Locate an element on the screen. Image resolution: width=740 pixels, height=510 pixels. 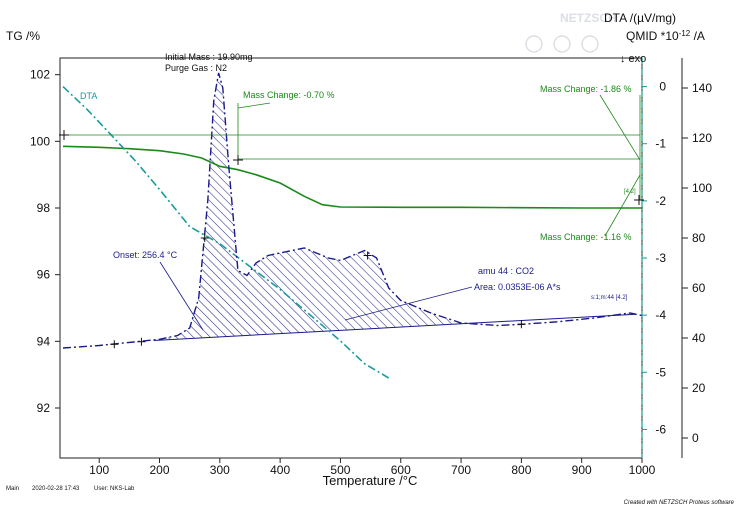
x-axis-title: Temperature /°C is located at coordinates (370, 480).